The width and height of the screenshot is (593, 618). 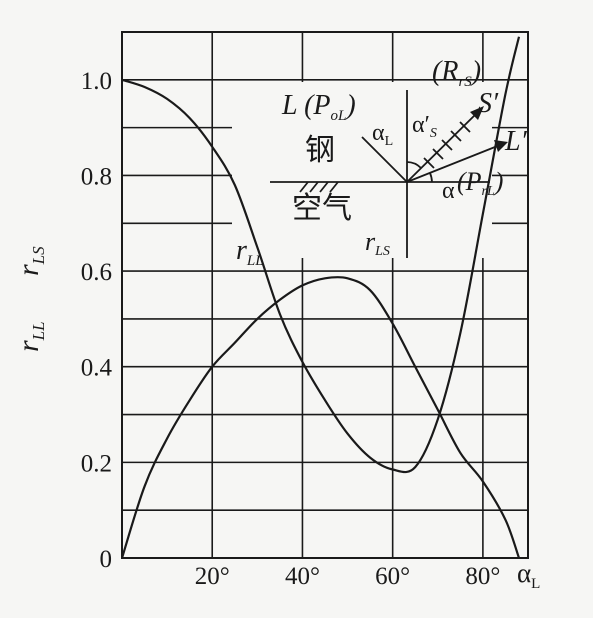 What do you see at coordinates (382, 134) in the screenshot?
I see `inset-label-alpha-L: αL` at bounding box center [382, 134].